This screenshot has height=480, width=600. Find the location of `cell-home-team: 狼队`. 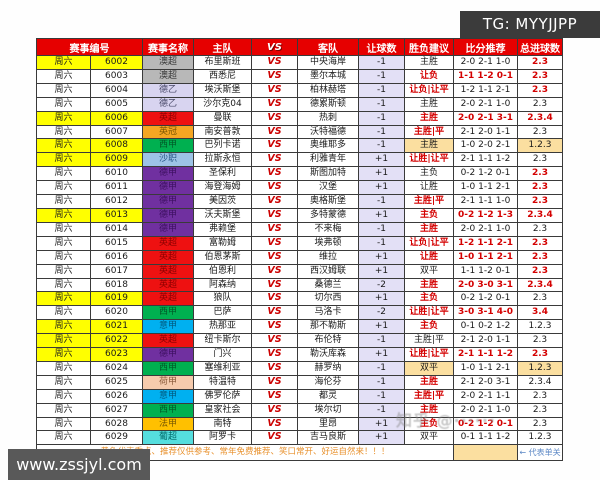

cell-home-team: 狼队 is located at coordinates (222, 299).